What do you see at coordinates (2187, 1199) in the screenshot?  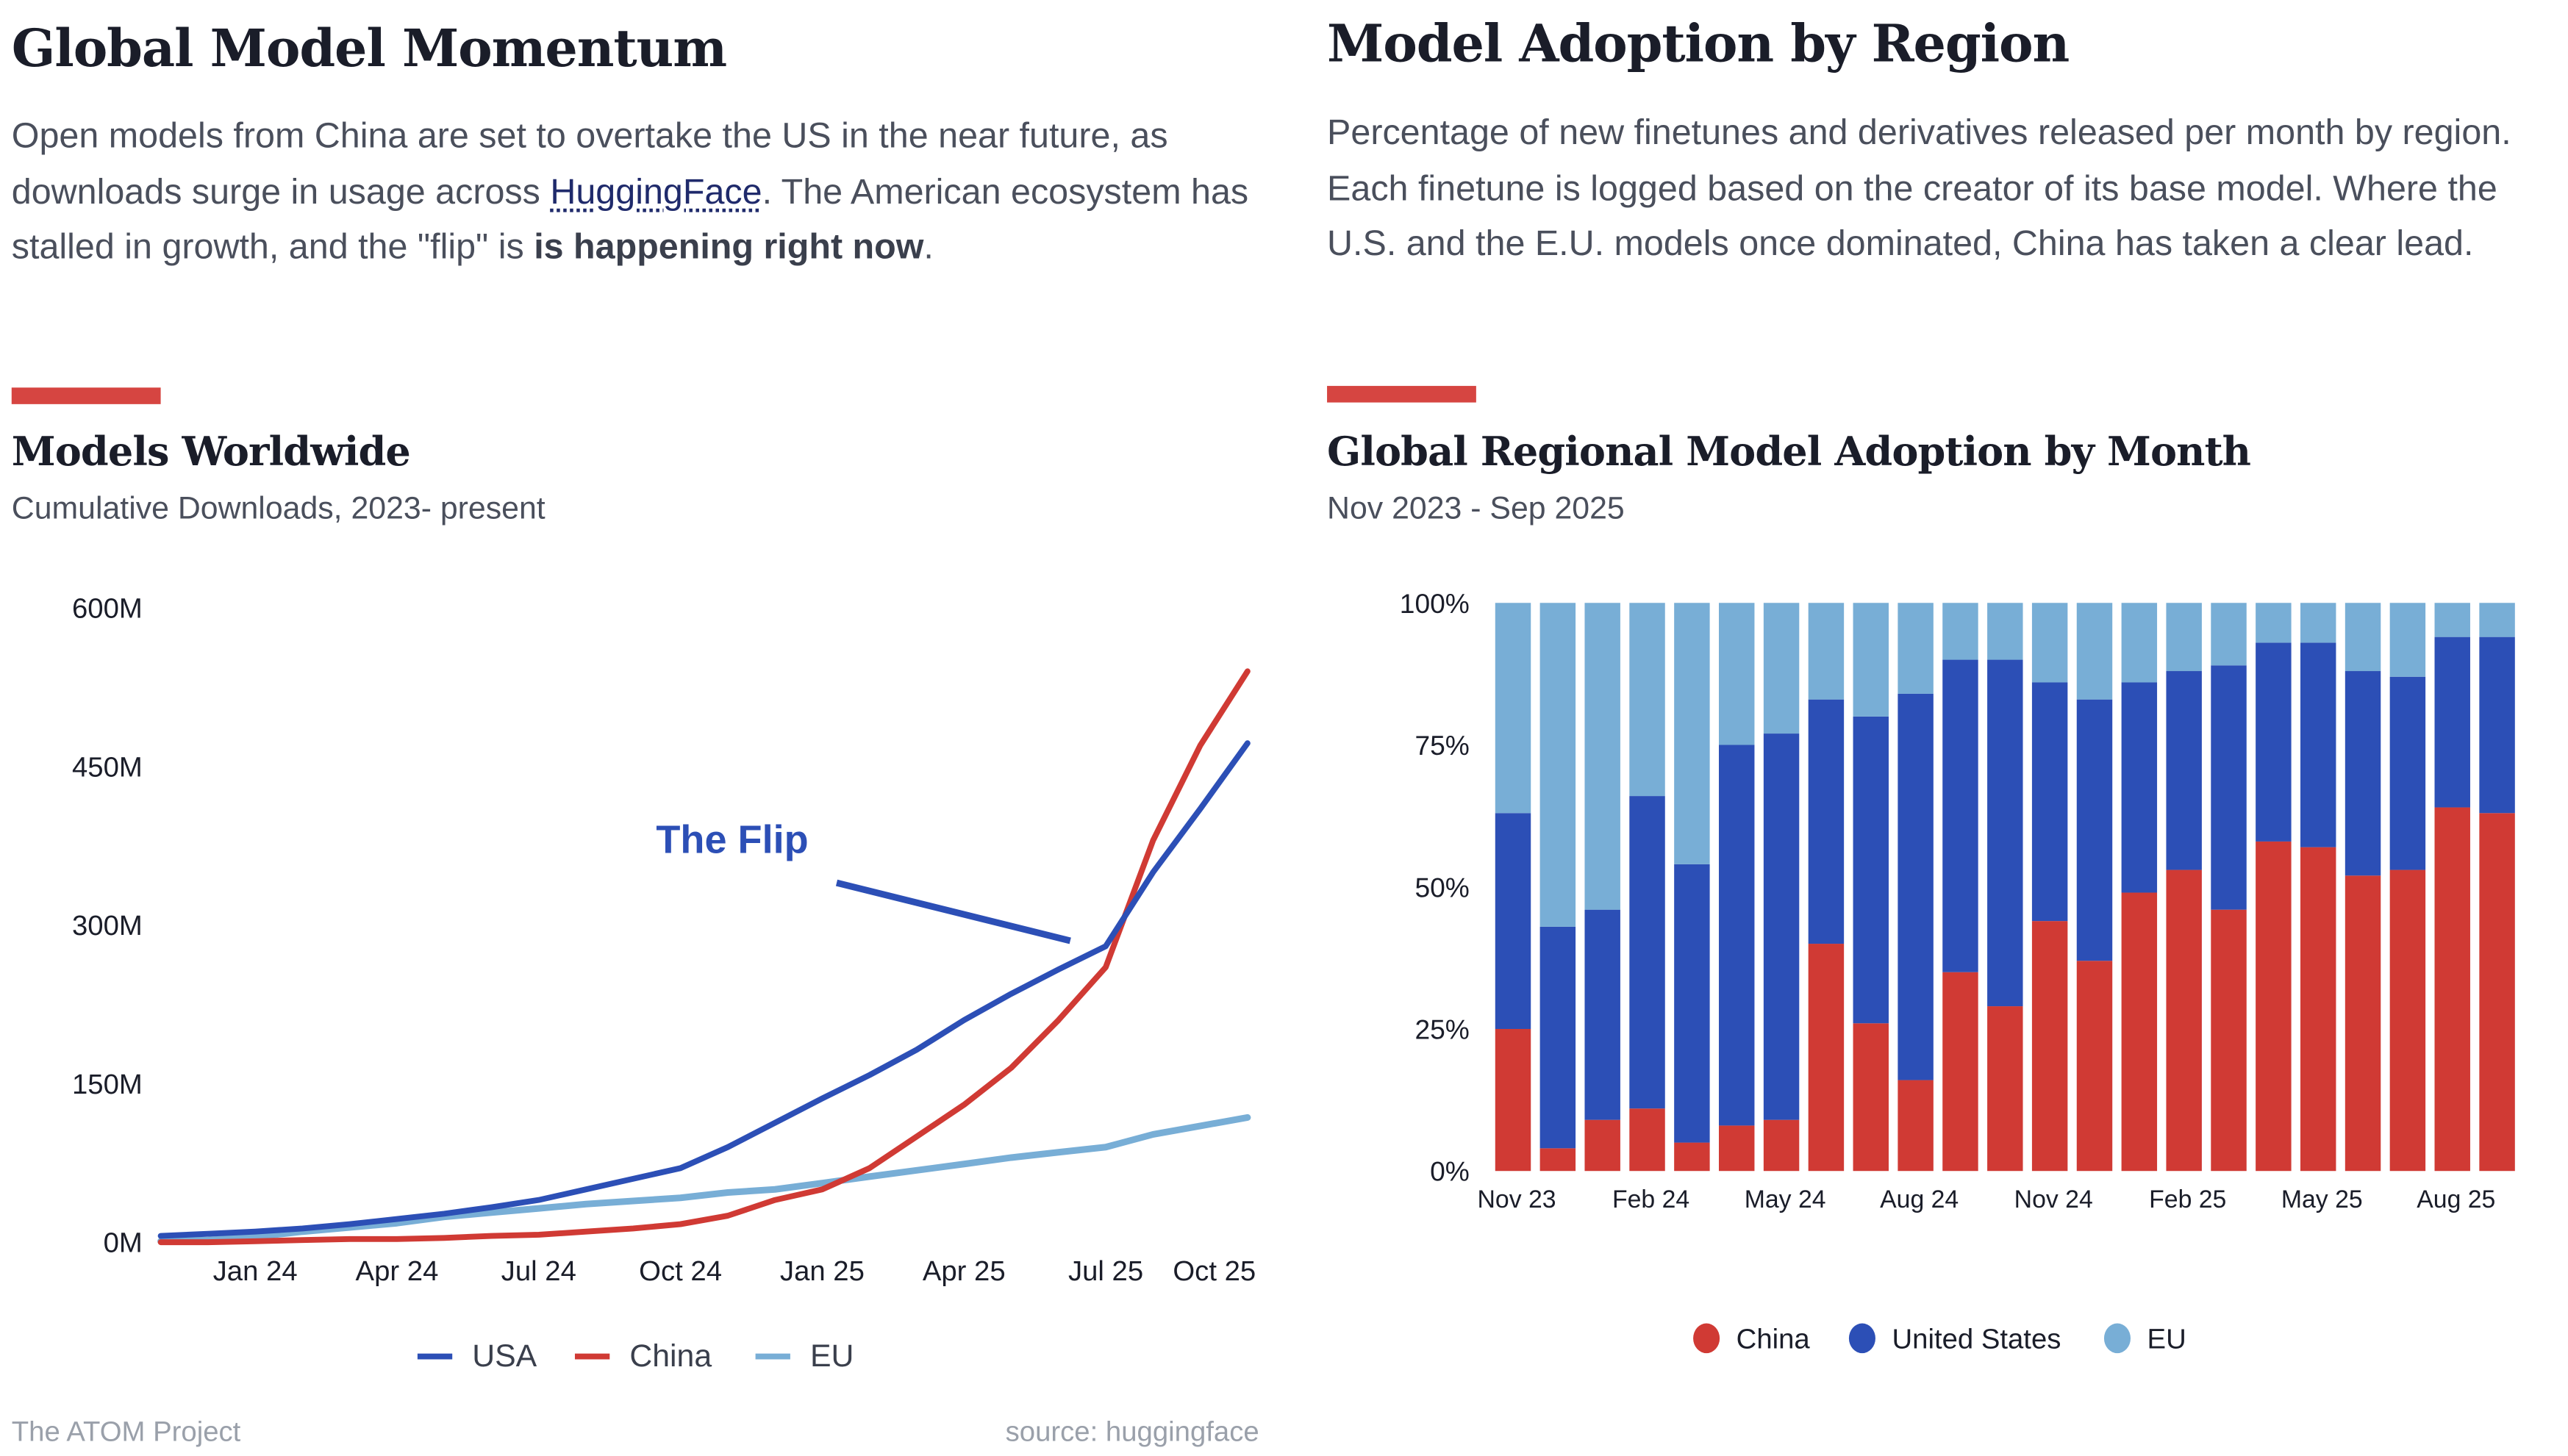 I see `x-tick-label: Feb 25` at bounding box center [2187, 1199].